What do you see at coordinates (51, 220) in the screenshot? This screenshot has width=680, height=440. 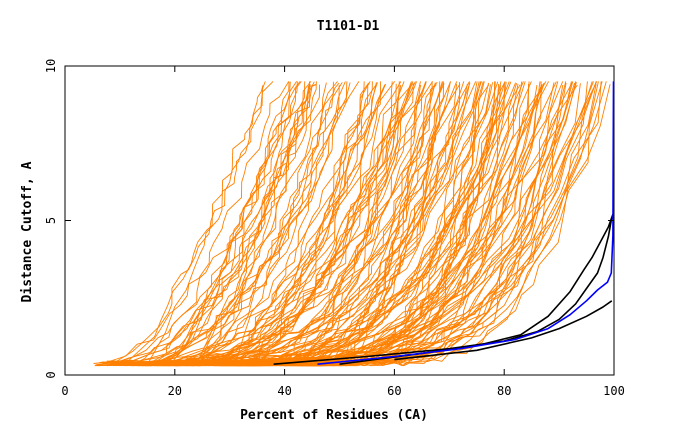 I see `y-tick-label: 5` at bounding box center [51, 220].